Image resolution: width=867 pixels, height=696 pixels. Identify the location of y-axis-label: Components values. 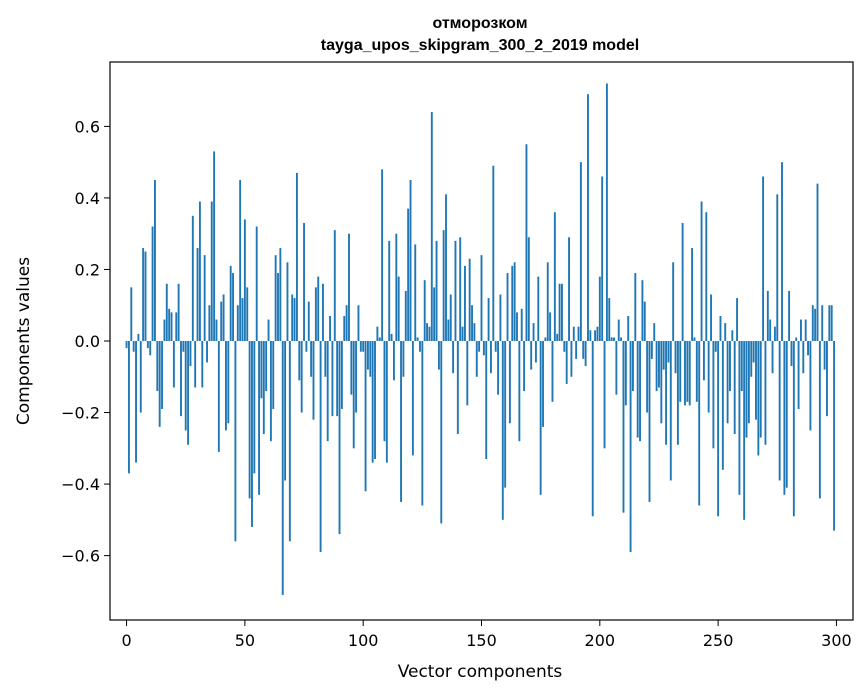
(24, 341).